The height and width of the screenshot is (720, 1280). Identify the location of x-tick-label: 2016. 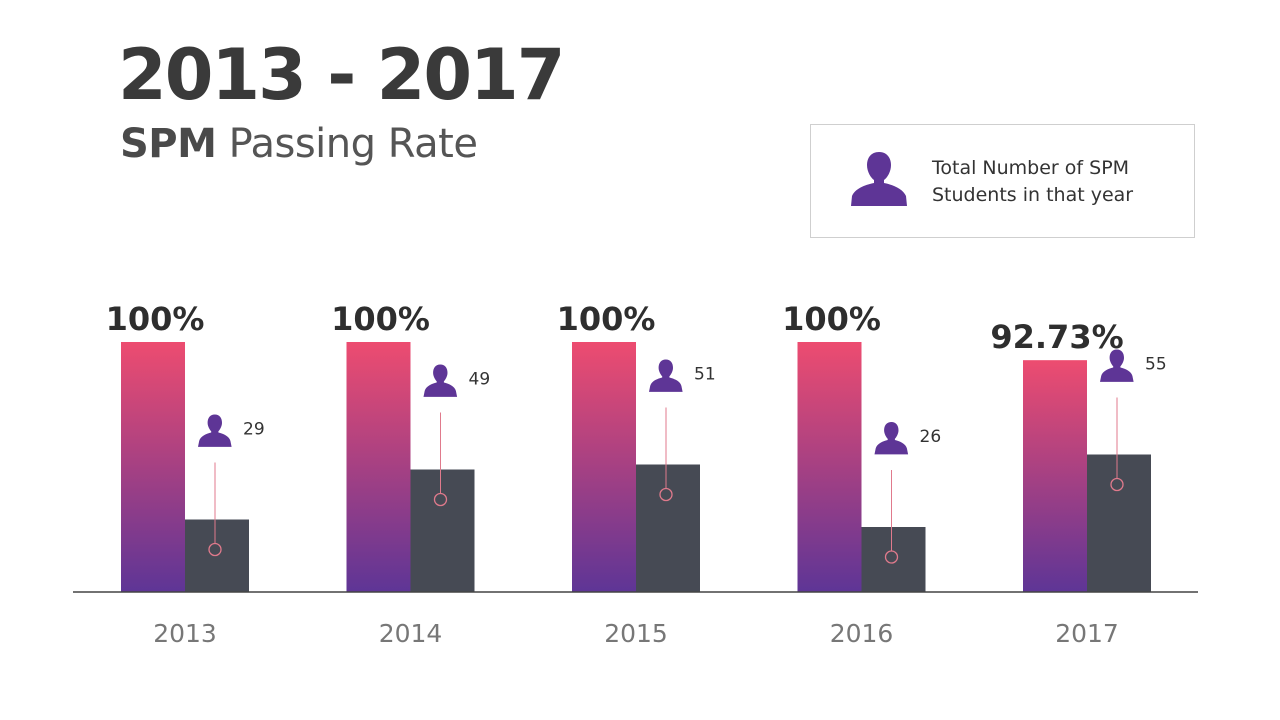
(862, 633).